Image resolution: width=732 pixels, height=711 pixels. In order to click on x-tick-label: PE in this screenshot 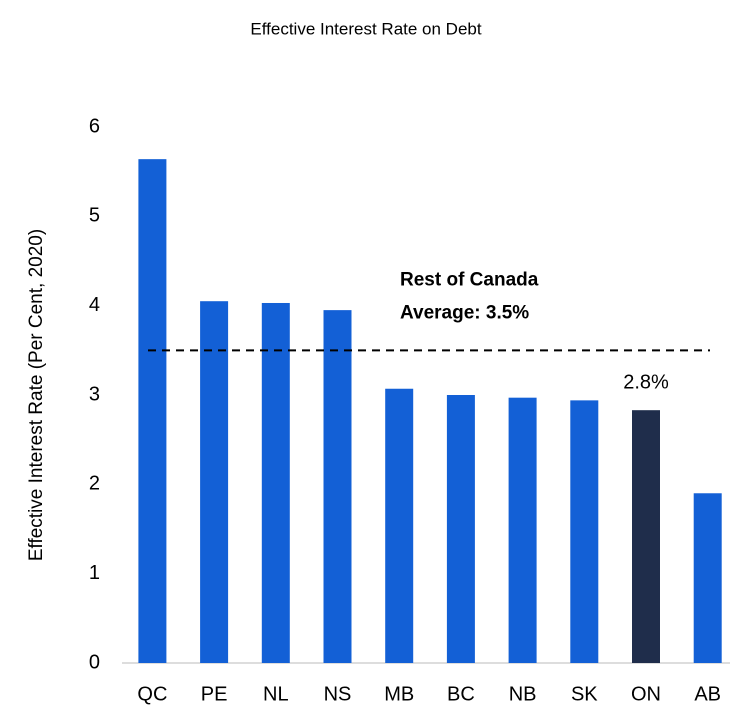, I will do `click(214, 694)`.